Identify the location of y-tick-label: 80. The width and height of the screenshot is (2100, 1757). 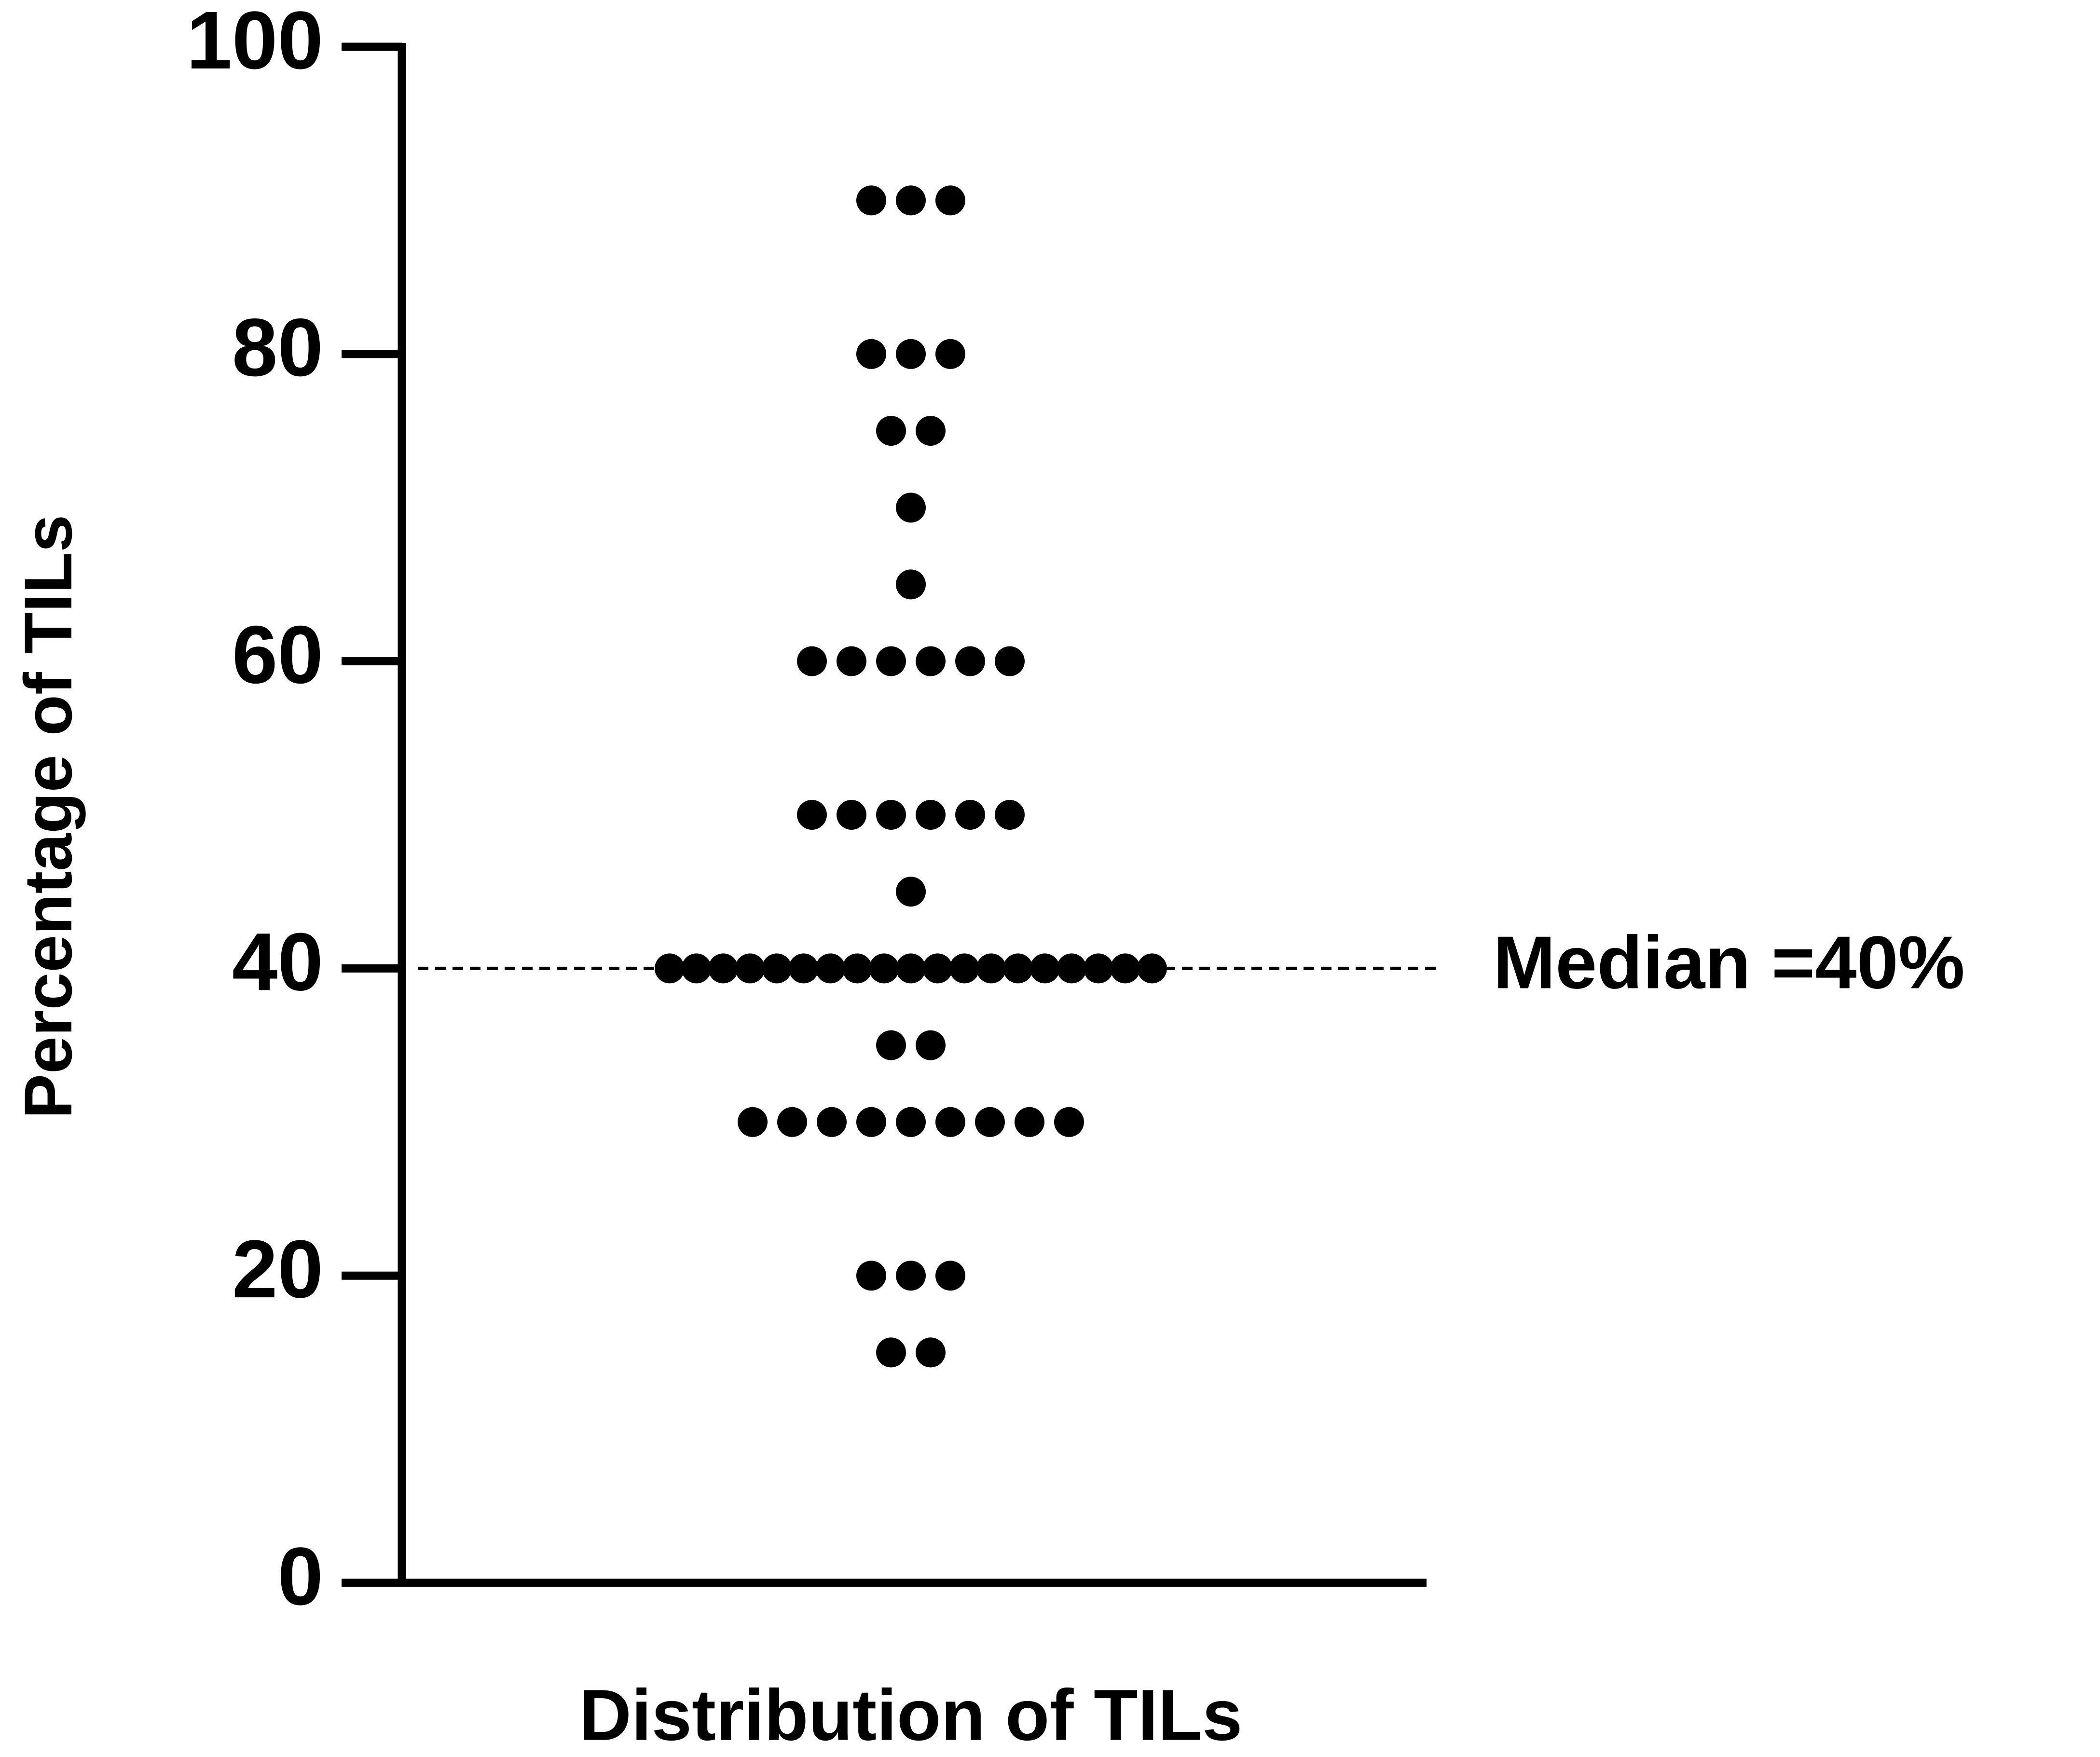
(277, 348).